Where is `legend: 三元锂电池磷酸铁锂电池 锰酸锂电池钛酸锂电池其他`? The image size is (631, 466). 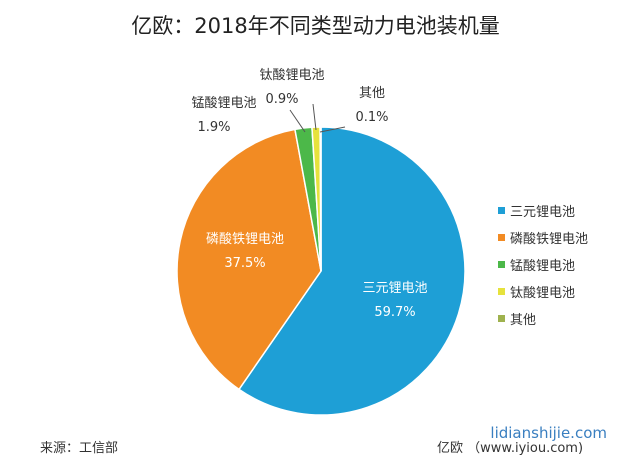 legend: 三元锂电池磷酸铁锂电池 锰酸锂电池钛酸锂电池其他 is located at coordinates (543, 264).